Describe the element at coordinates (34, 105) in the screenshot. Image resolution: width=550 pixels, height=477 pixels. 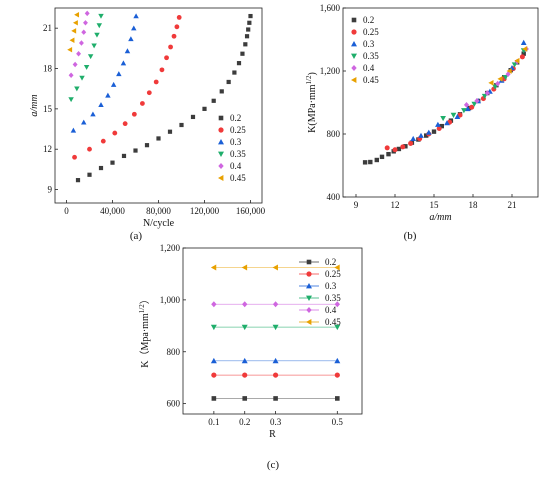
I see `y-axis-label: a/mm` at that location.